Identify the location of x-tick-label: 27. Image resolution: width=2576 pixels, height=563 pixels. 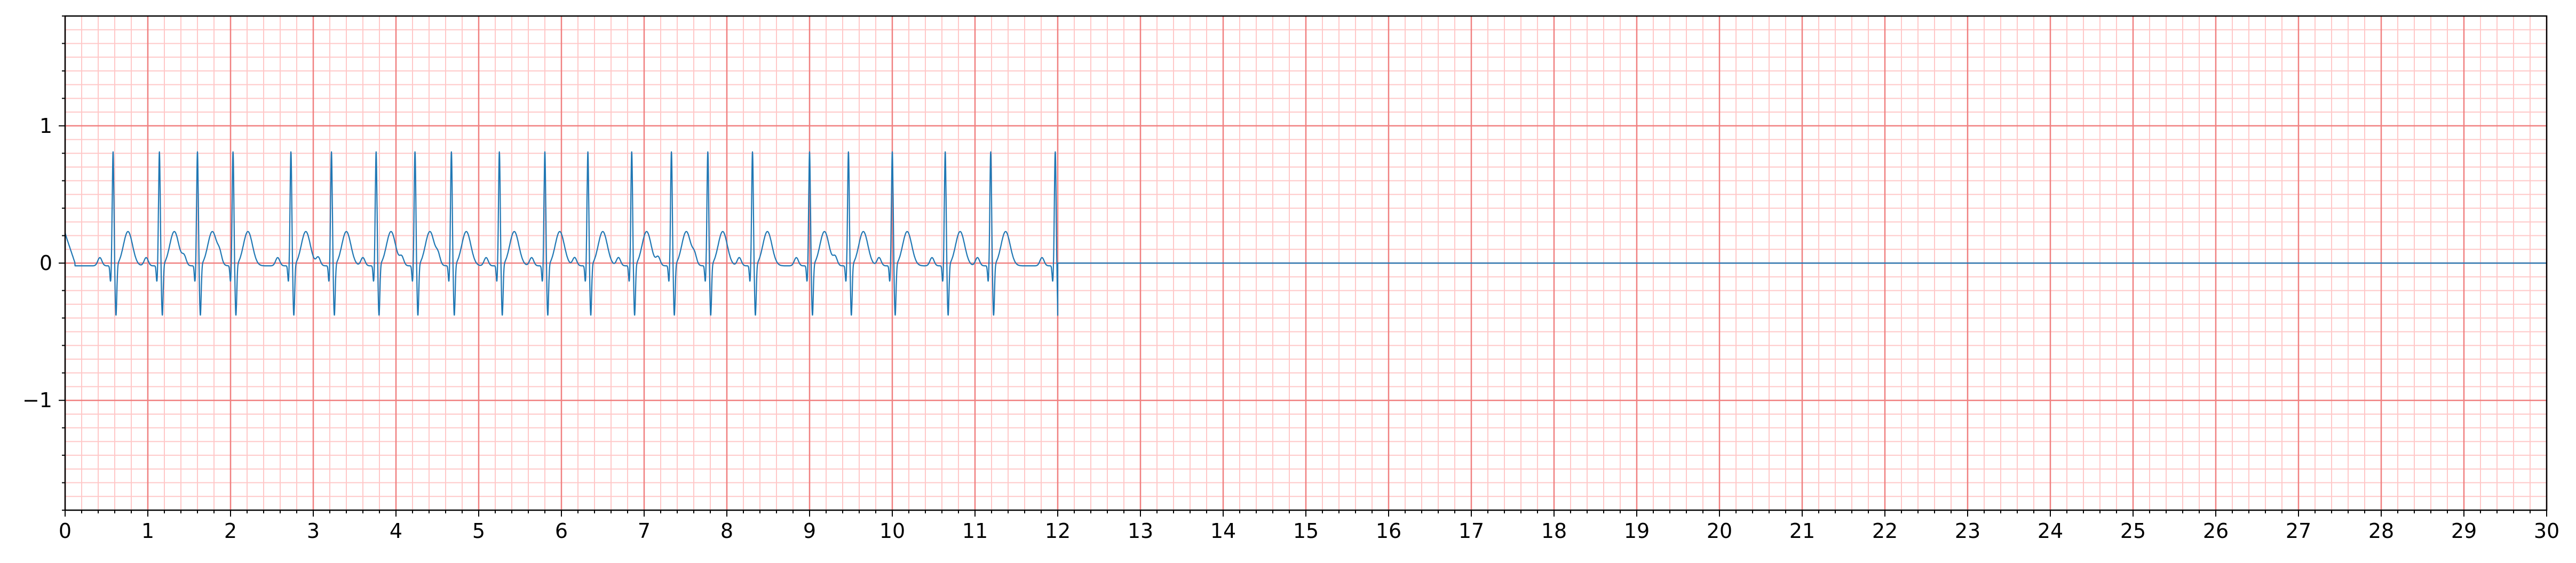
(2298, 531).